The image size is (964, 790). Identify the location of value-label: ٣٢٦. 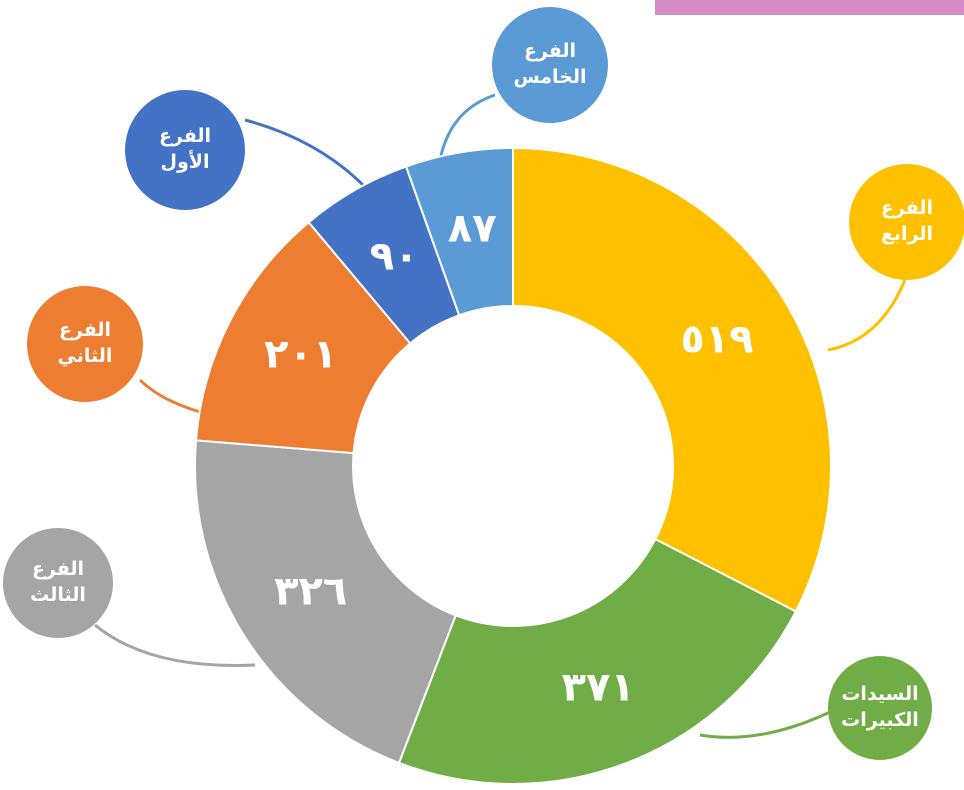
(310, 591).